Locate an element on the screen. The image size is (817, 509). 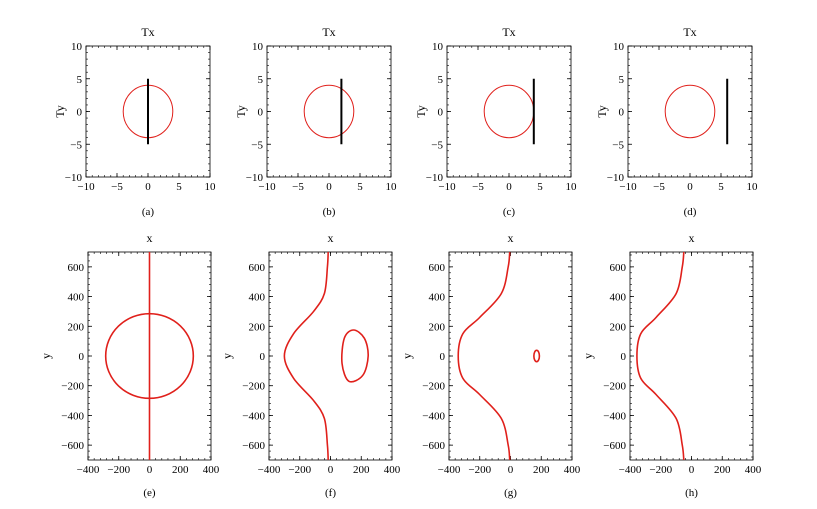
panel-caption: (e) is located at coordinates (149, 493).